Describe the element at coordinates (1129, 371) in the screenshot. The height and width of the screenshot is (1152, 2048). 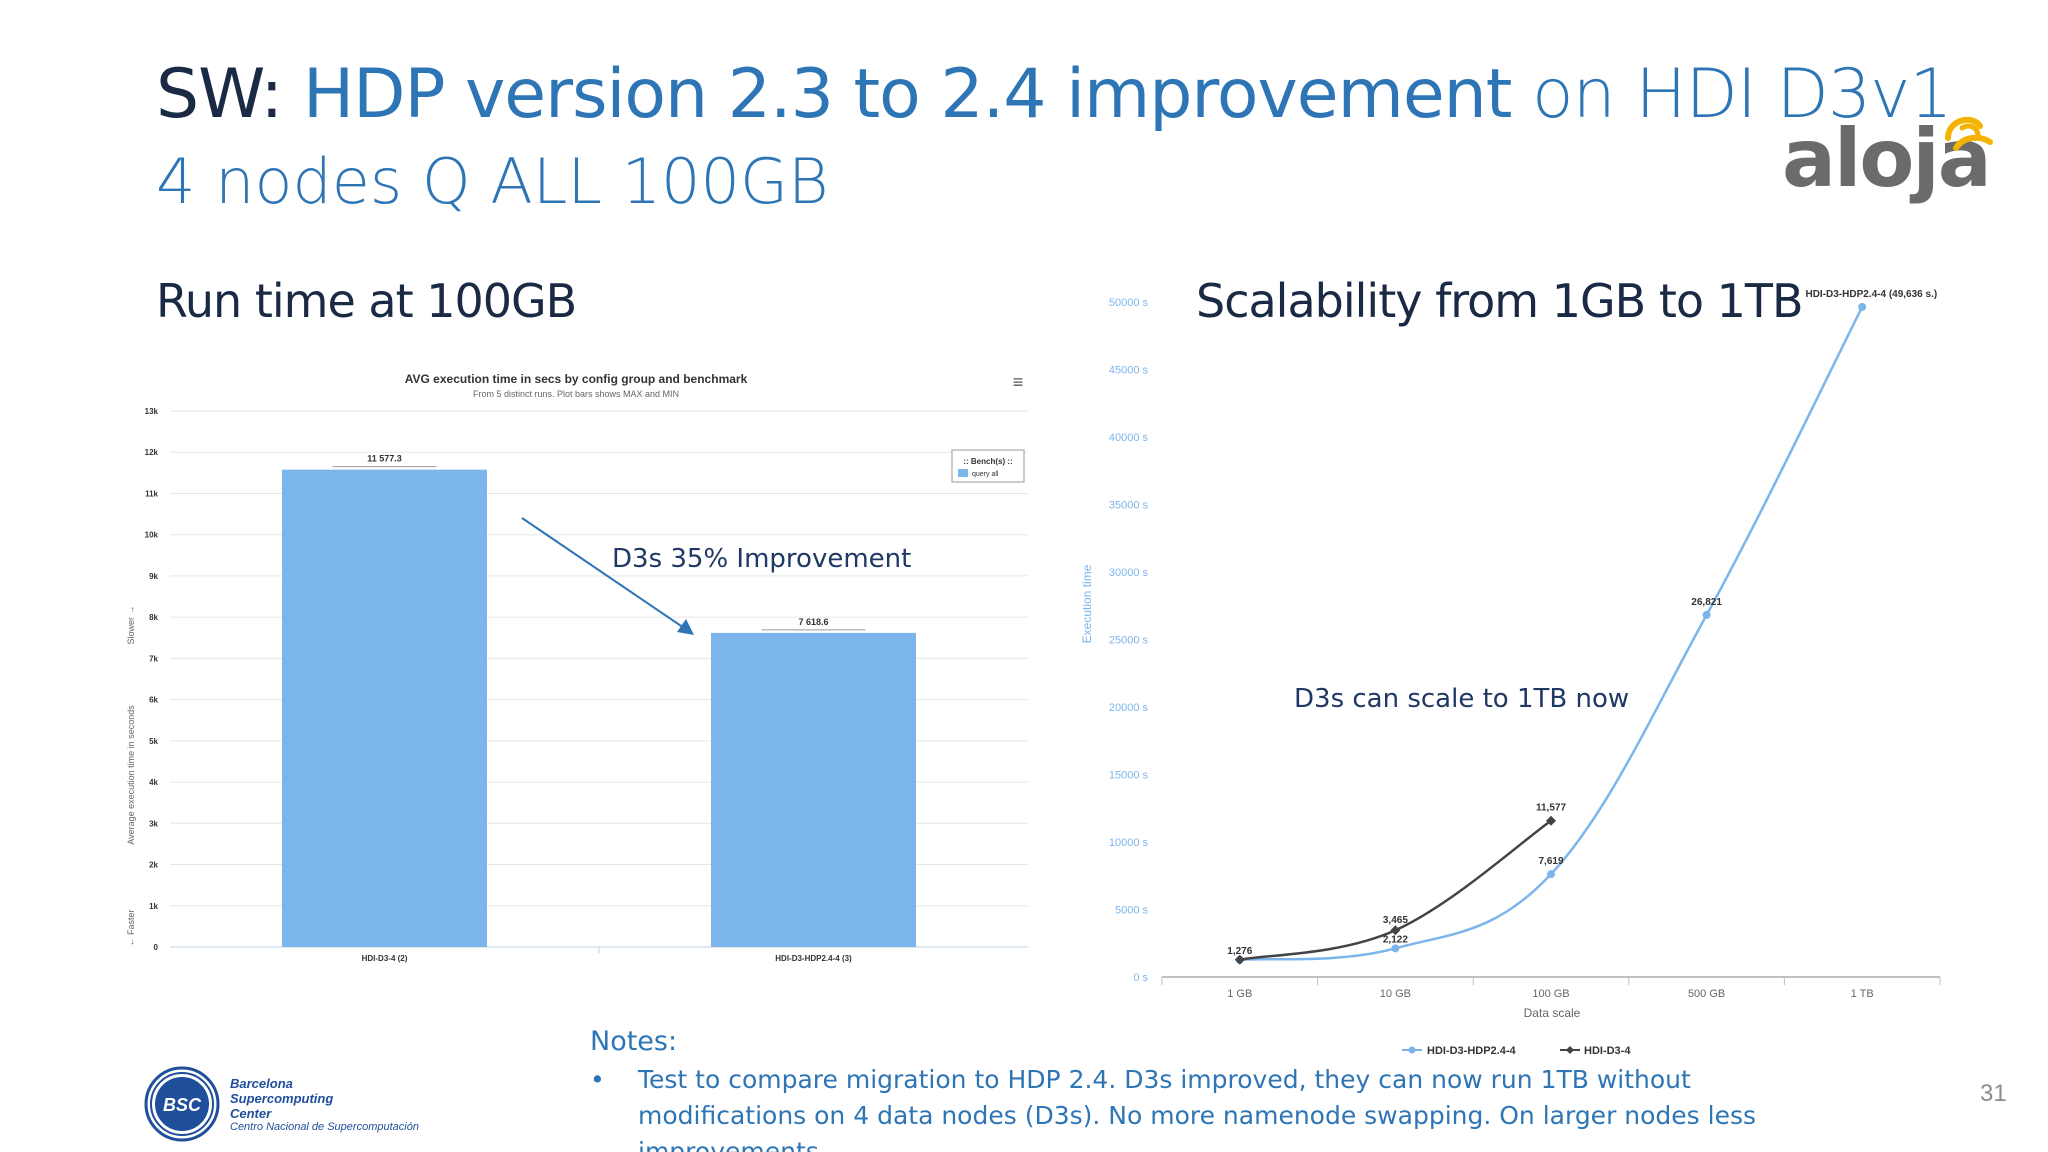
I see `line-ytick-label: 45000 s` at that location.